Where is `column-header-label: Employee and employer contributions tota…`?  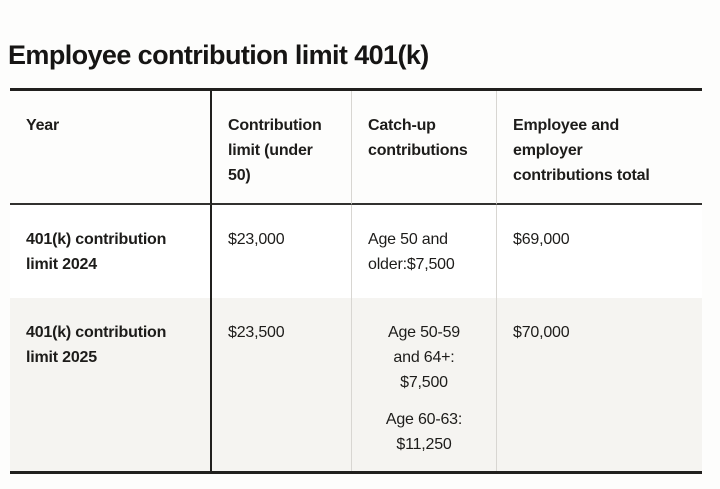
column-header-label: Employee and employer contributions tota… is located at coordinates (581, 150).